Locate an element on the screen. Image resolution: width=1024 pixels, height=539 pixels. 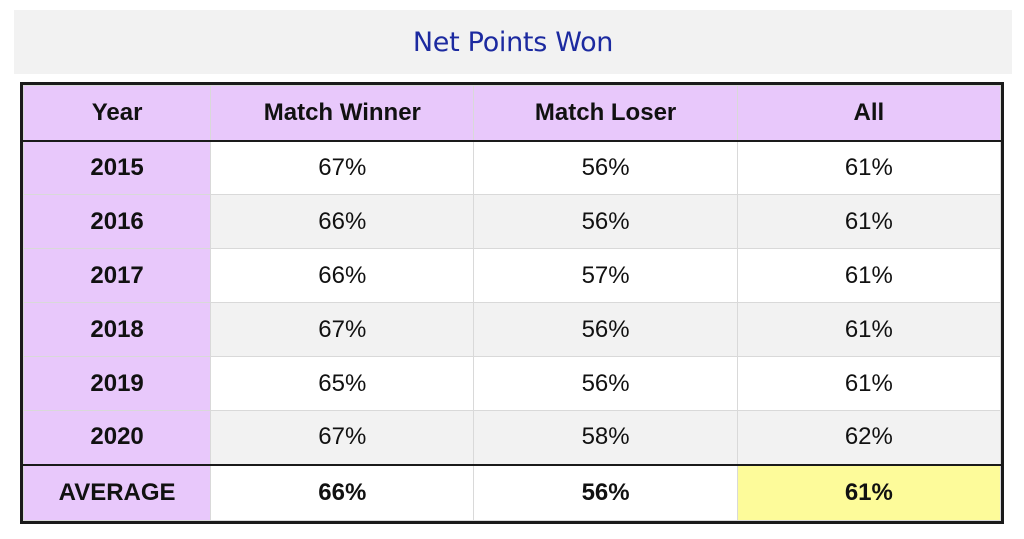
title-bar: Net Points Won is located at coordinates (513, 42).